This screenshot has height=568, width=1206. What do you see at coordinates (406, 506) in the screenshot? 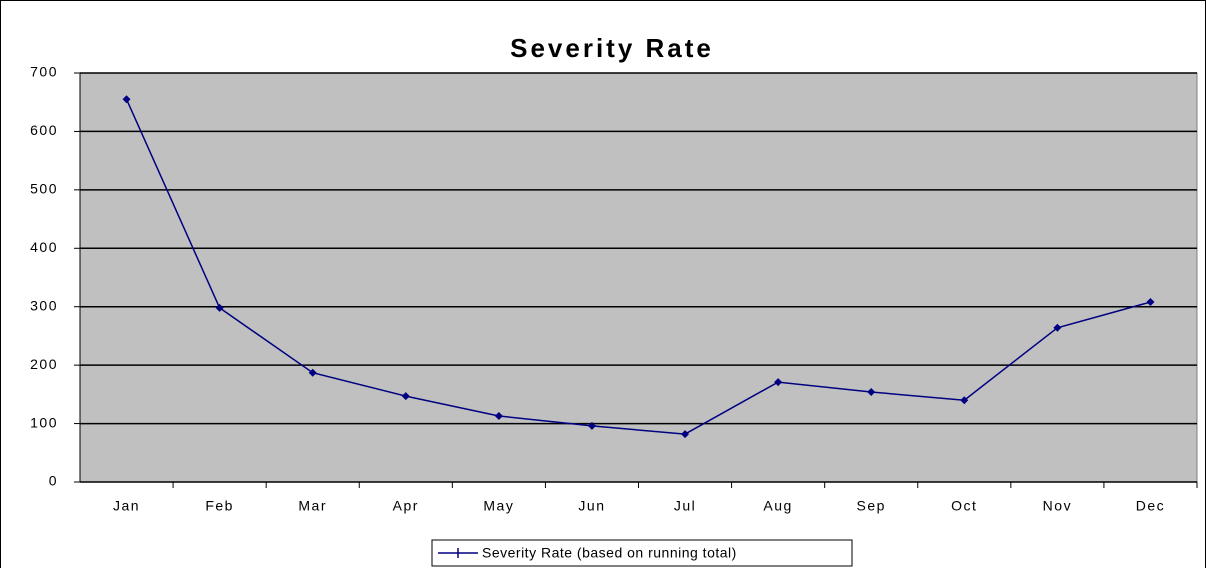
I see `x-tick-label: Apr` at bounding box center [406, 506].